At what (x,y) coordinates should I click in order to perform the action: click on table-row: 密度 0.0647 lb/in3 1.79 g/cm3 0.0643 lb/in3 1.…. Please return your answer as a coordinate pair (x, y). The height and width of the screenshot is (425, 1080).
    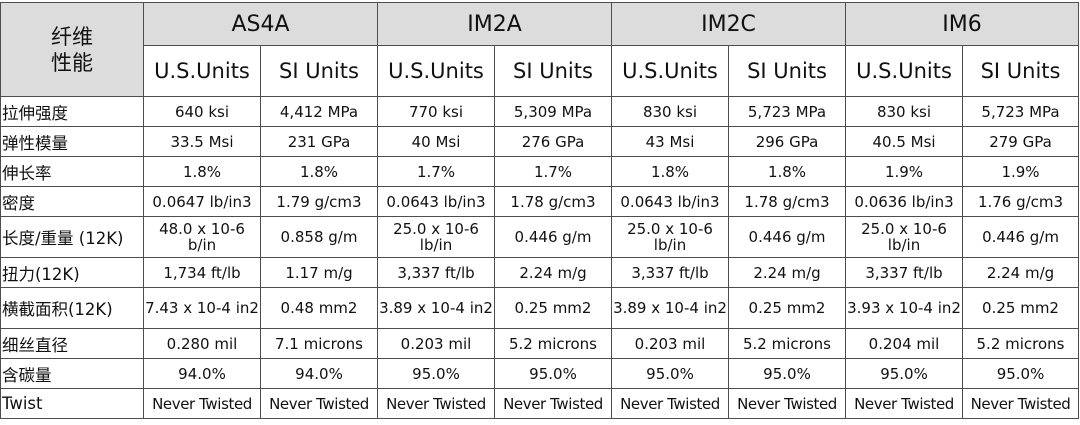
    Looking at the image, I should click on (540, 201).